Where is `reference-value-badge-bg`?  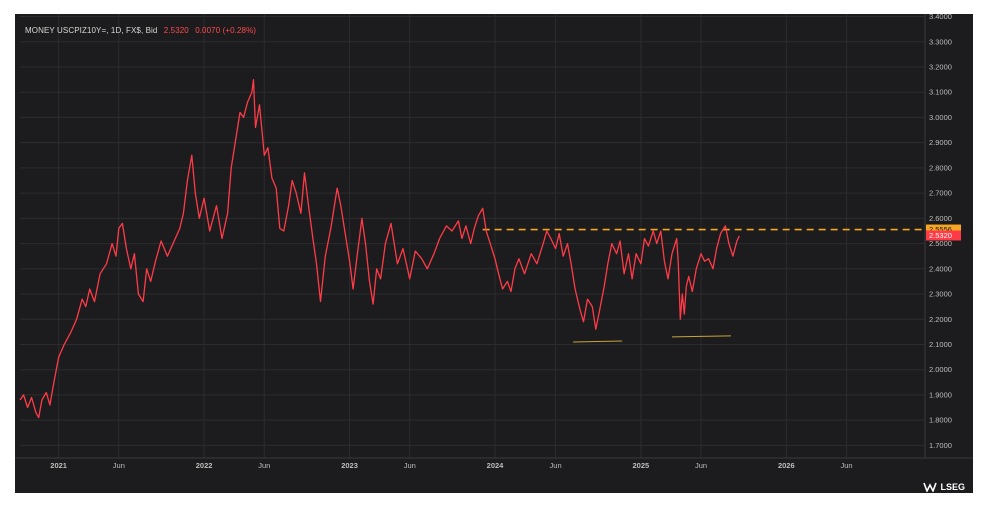
reference-value-badge-bg is located at coordinates (943, 229).